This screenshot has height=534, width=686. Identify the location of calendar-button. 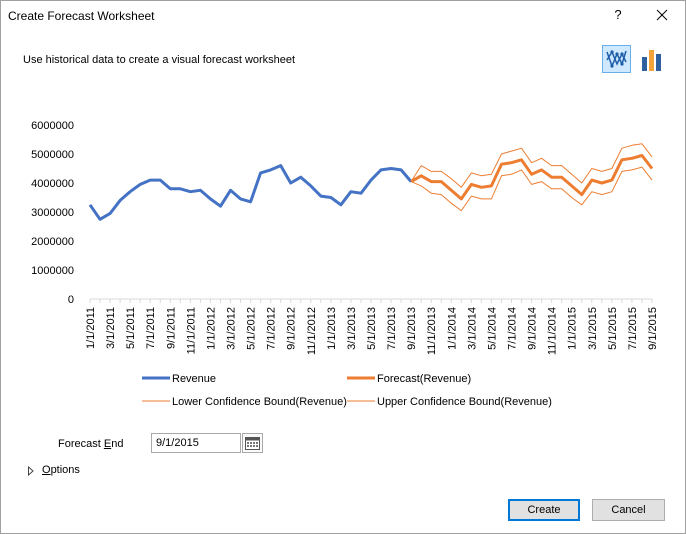
(252, 443).